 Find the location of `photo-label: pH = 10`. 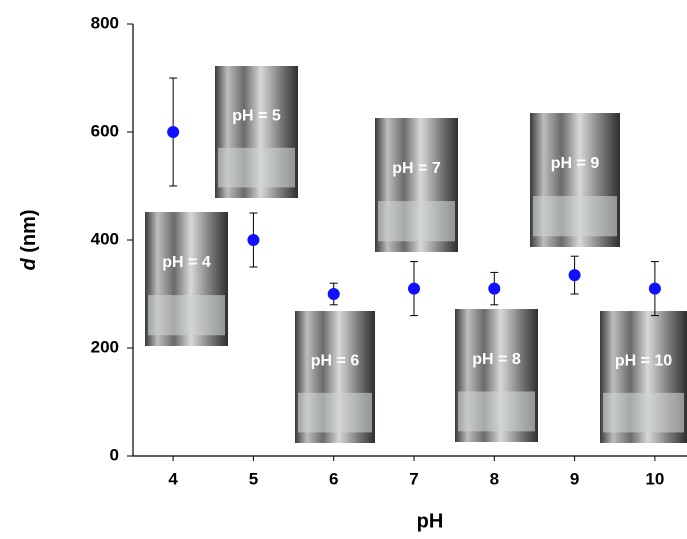

photo-label: pH = 10 is located at coordinates (643, 360).